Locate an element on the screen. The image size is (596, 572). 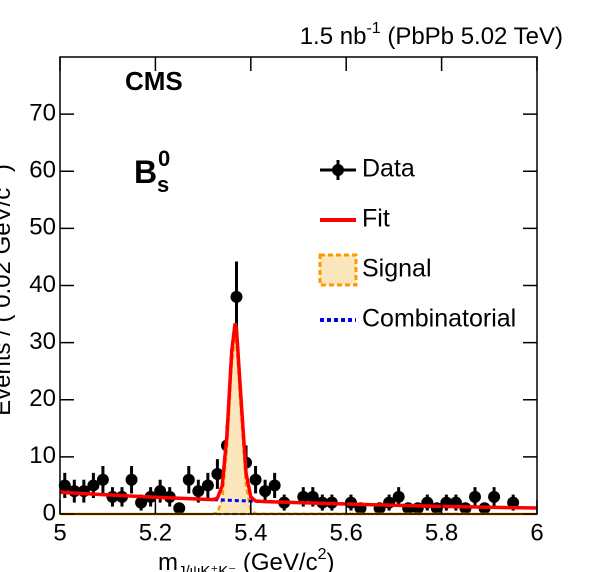
y-tick-label: 30 is located at coordinates (42, 341).